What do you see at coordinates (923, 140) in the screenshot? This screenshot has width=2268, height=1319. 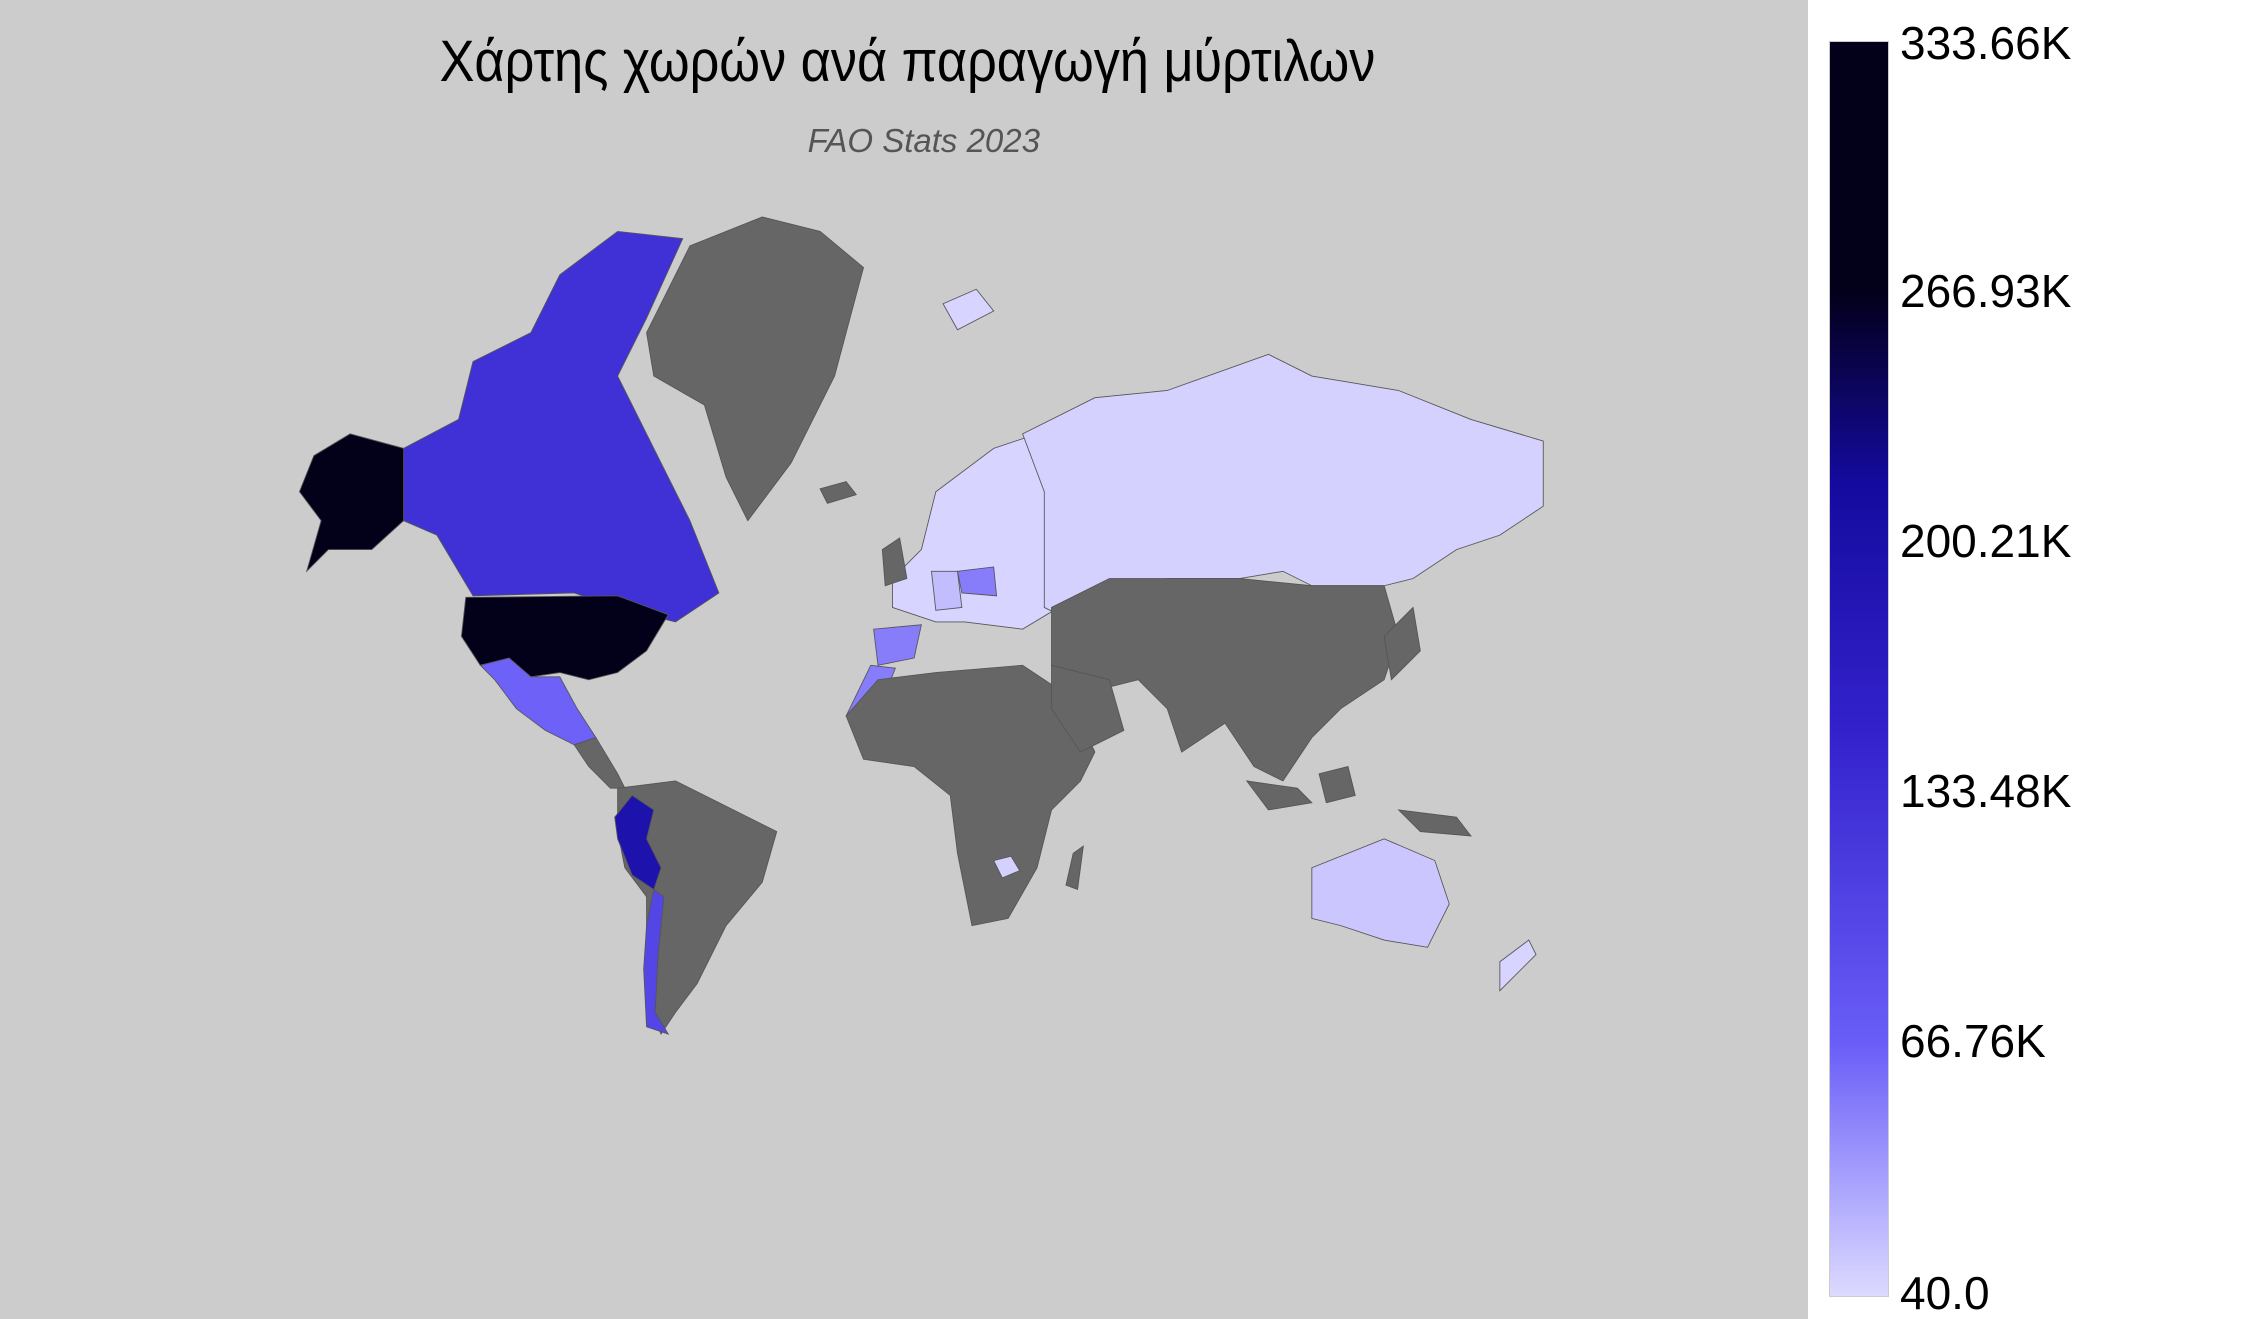 I see `chart-subtitle: FAO Stats 2023` at bounding box center [923, 140].